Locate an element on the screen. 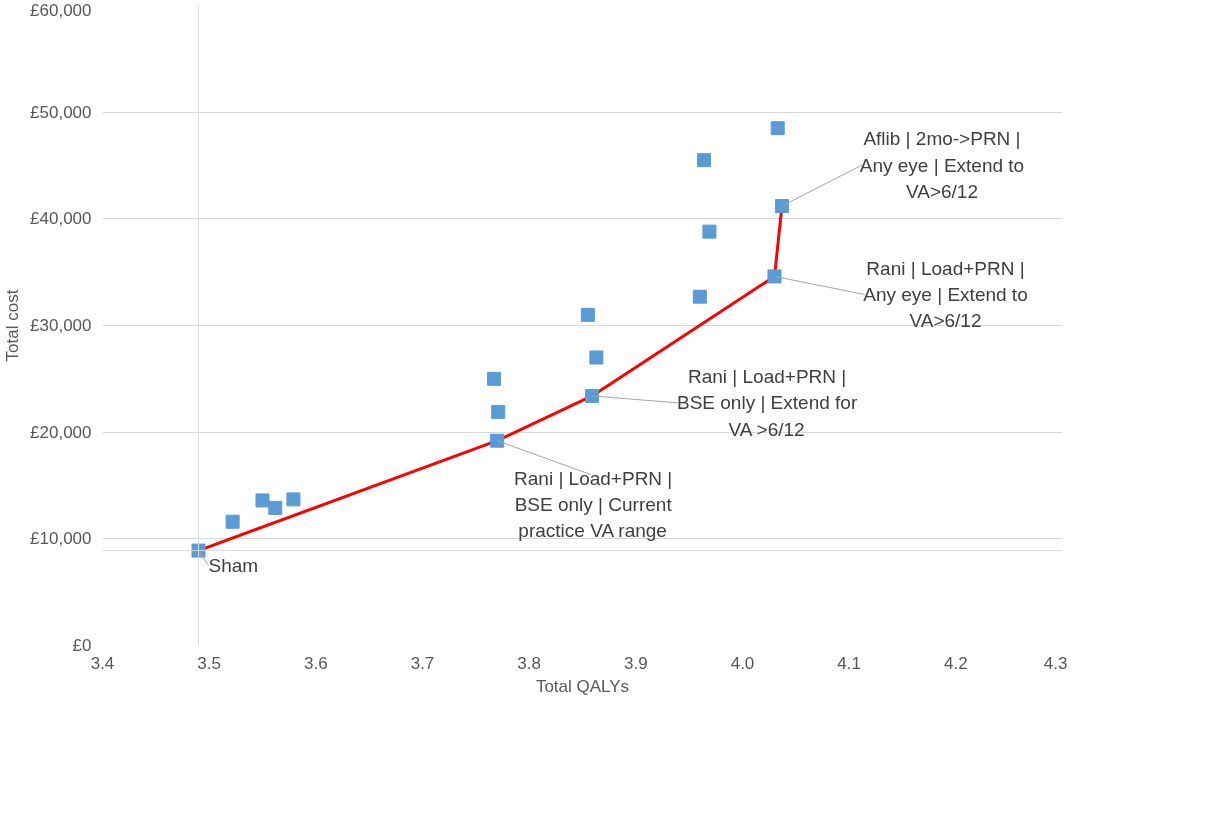  y-tick-label: £40,000 is located at coordinates (61, 219).